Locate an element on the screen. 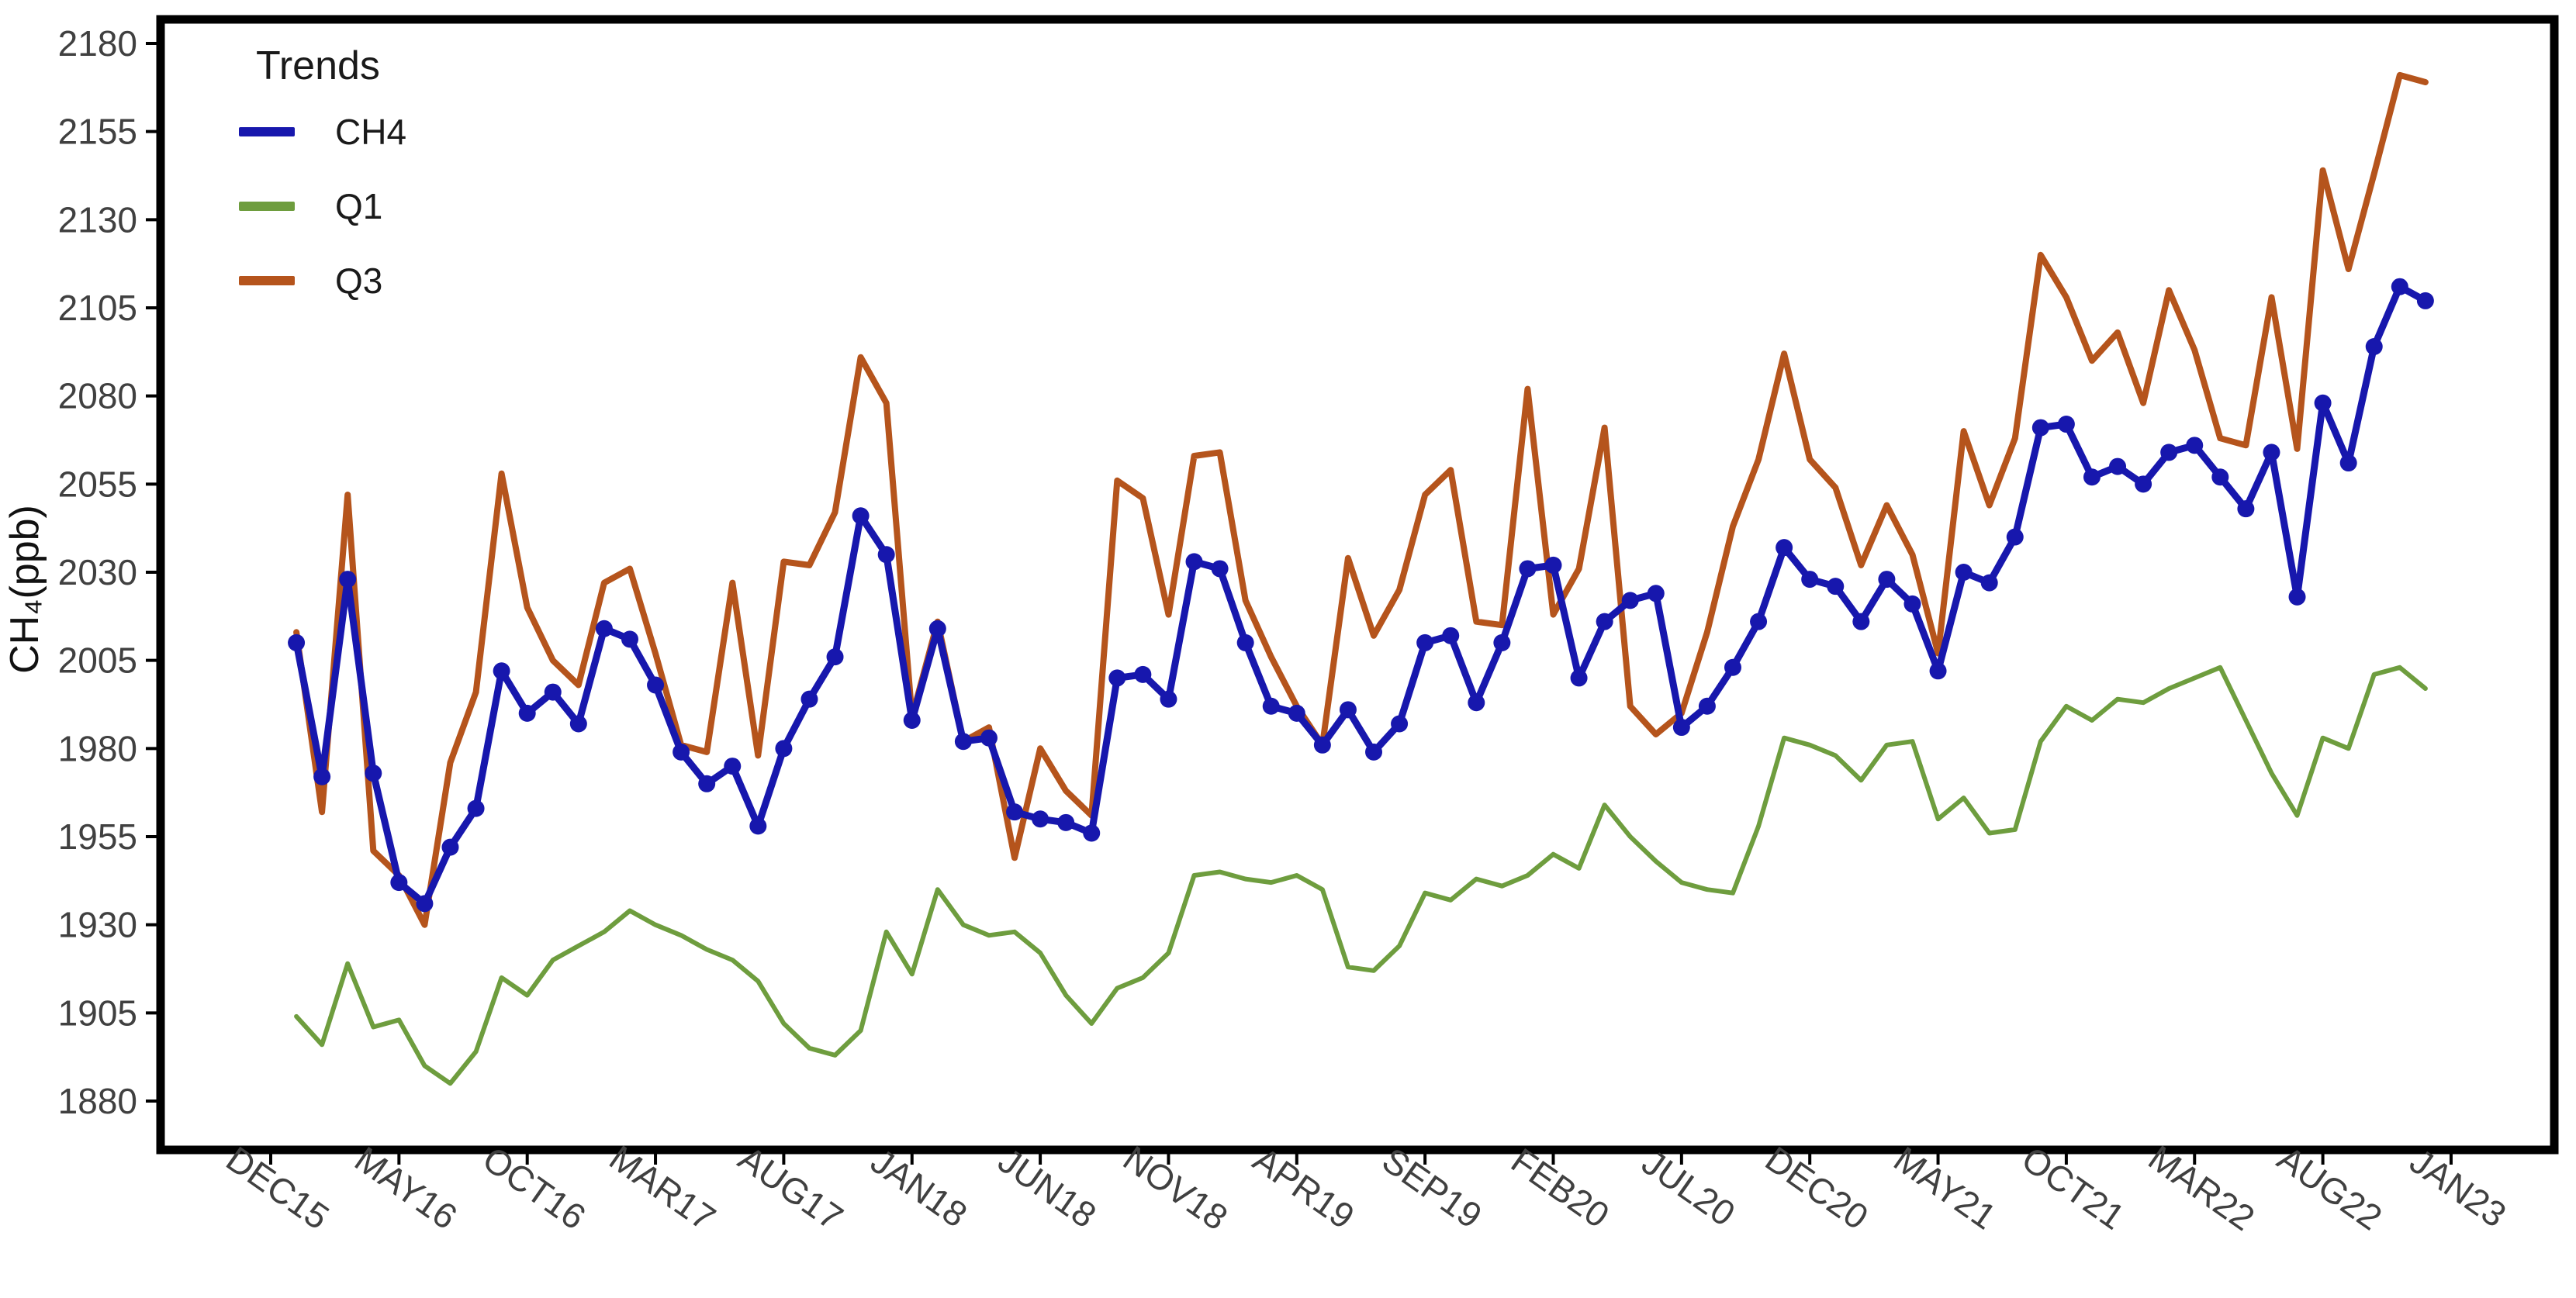 The image size is (2576, 1298). legend-label-q3: Q3 is located at coordinates (359, 281).